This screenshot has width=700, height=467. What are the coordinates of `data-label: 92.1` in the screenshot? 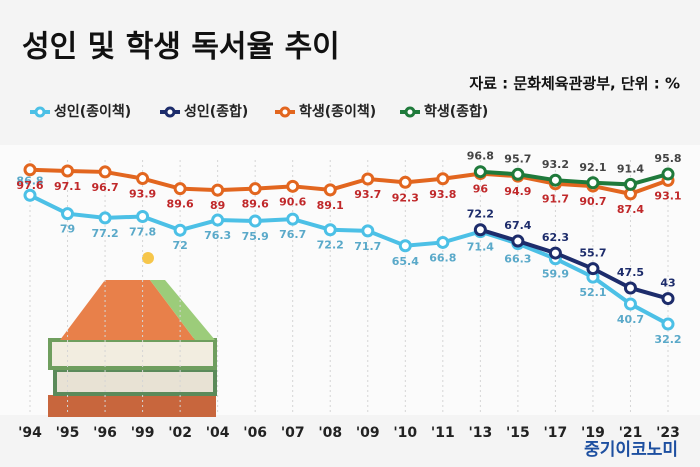 It's located at (592, 167).